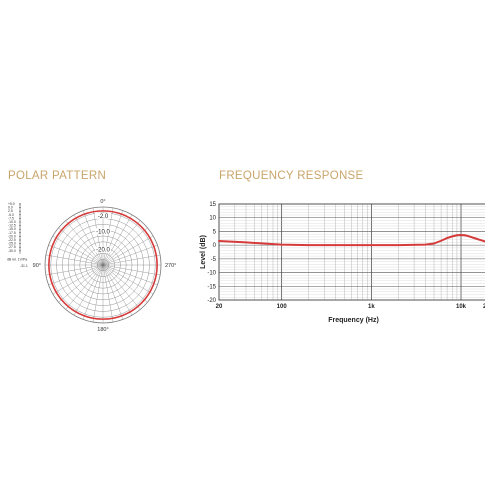  What do you see at coordinates (371, 307) in the screenshot?
I see `freq-x-tick-label: 1k` at bounding box center [371, 307].